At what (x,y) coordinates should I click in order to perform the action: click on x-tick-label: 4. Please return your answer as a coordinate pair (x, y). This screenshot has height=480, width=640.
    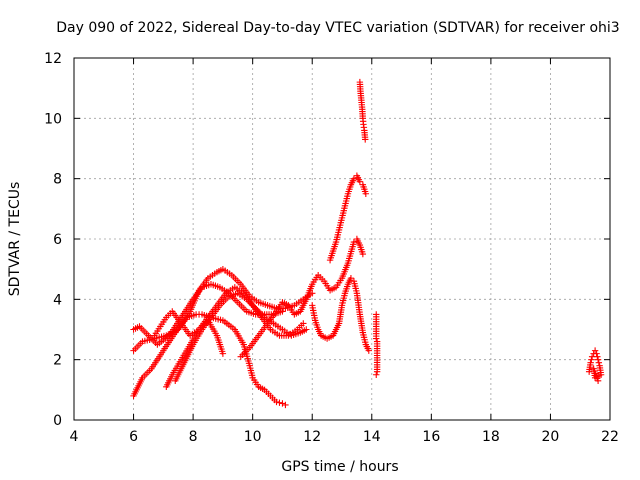
    Looking at the image, I should click on (74, 437).